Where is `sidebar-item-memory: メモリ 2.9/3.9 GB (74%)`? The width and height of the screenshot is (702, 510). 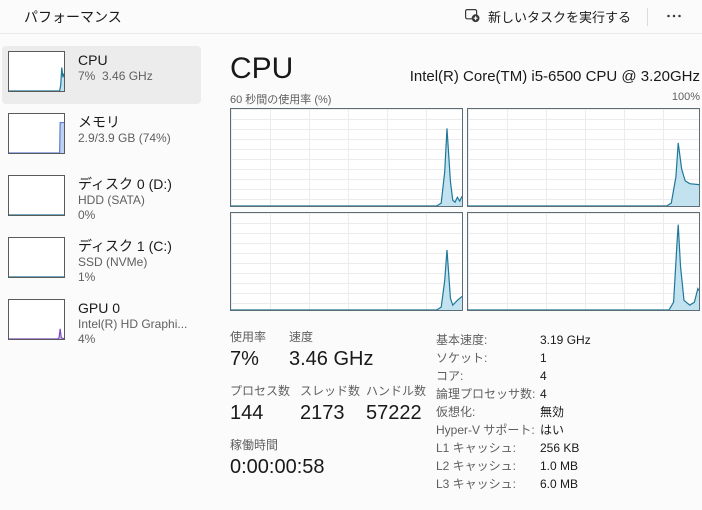 sidebar-item-memory: メモリ 2.9/3.9 GB (74%) is located at coordinates (101, 137).